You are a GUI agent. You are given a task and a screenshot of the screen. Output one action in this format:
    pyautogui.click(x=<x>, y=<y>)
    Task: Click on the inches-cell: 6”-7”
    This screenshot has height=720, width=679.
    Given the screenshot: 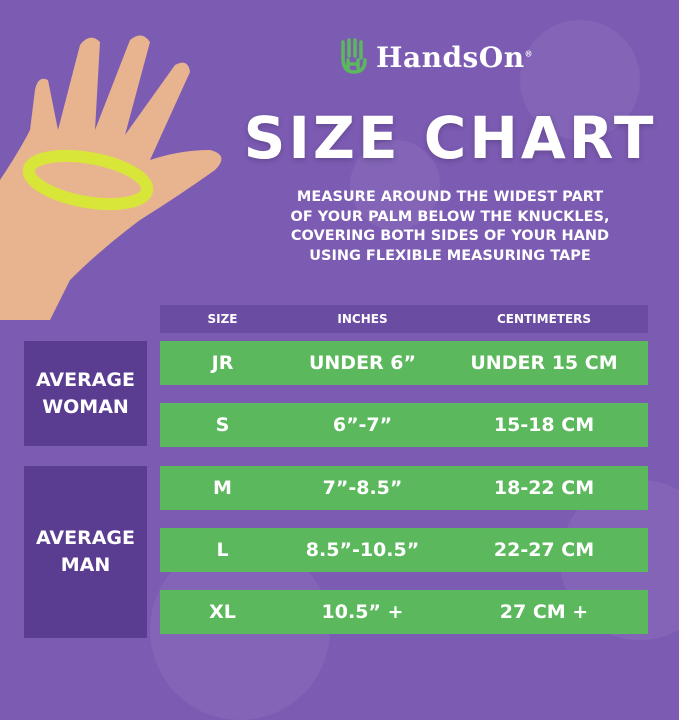 What is the action you would take?
    pyautogui.click(x=362, y=425)
    